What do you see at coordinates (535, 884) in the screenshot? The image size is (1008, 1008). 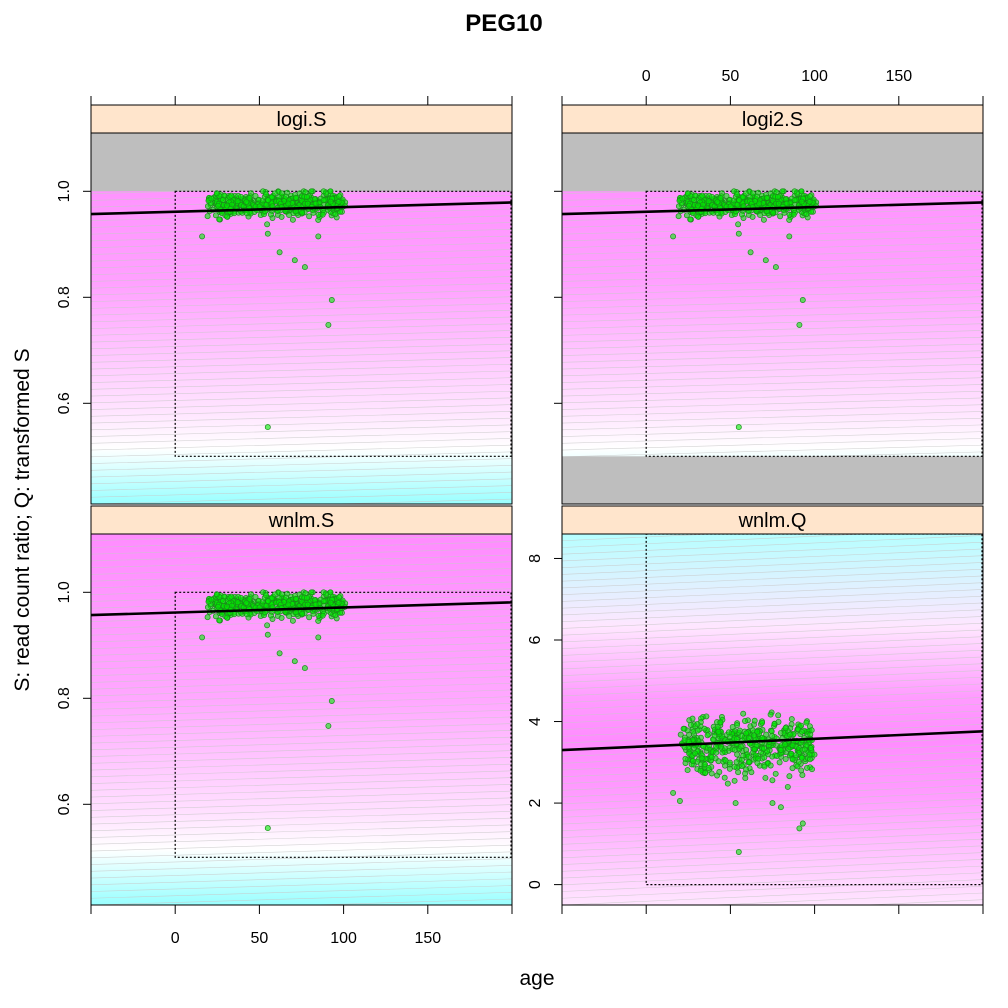 I see `y-tick-label: 0` at bounding box center [535, 884].